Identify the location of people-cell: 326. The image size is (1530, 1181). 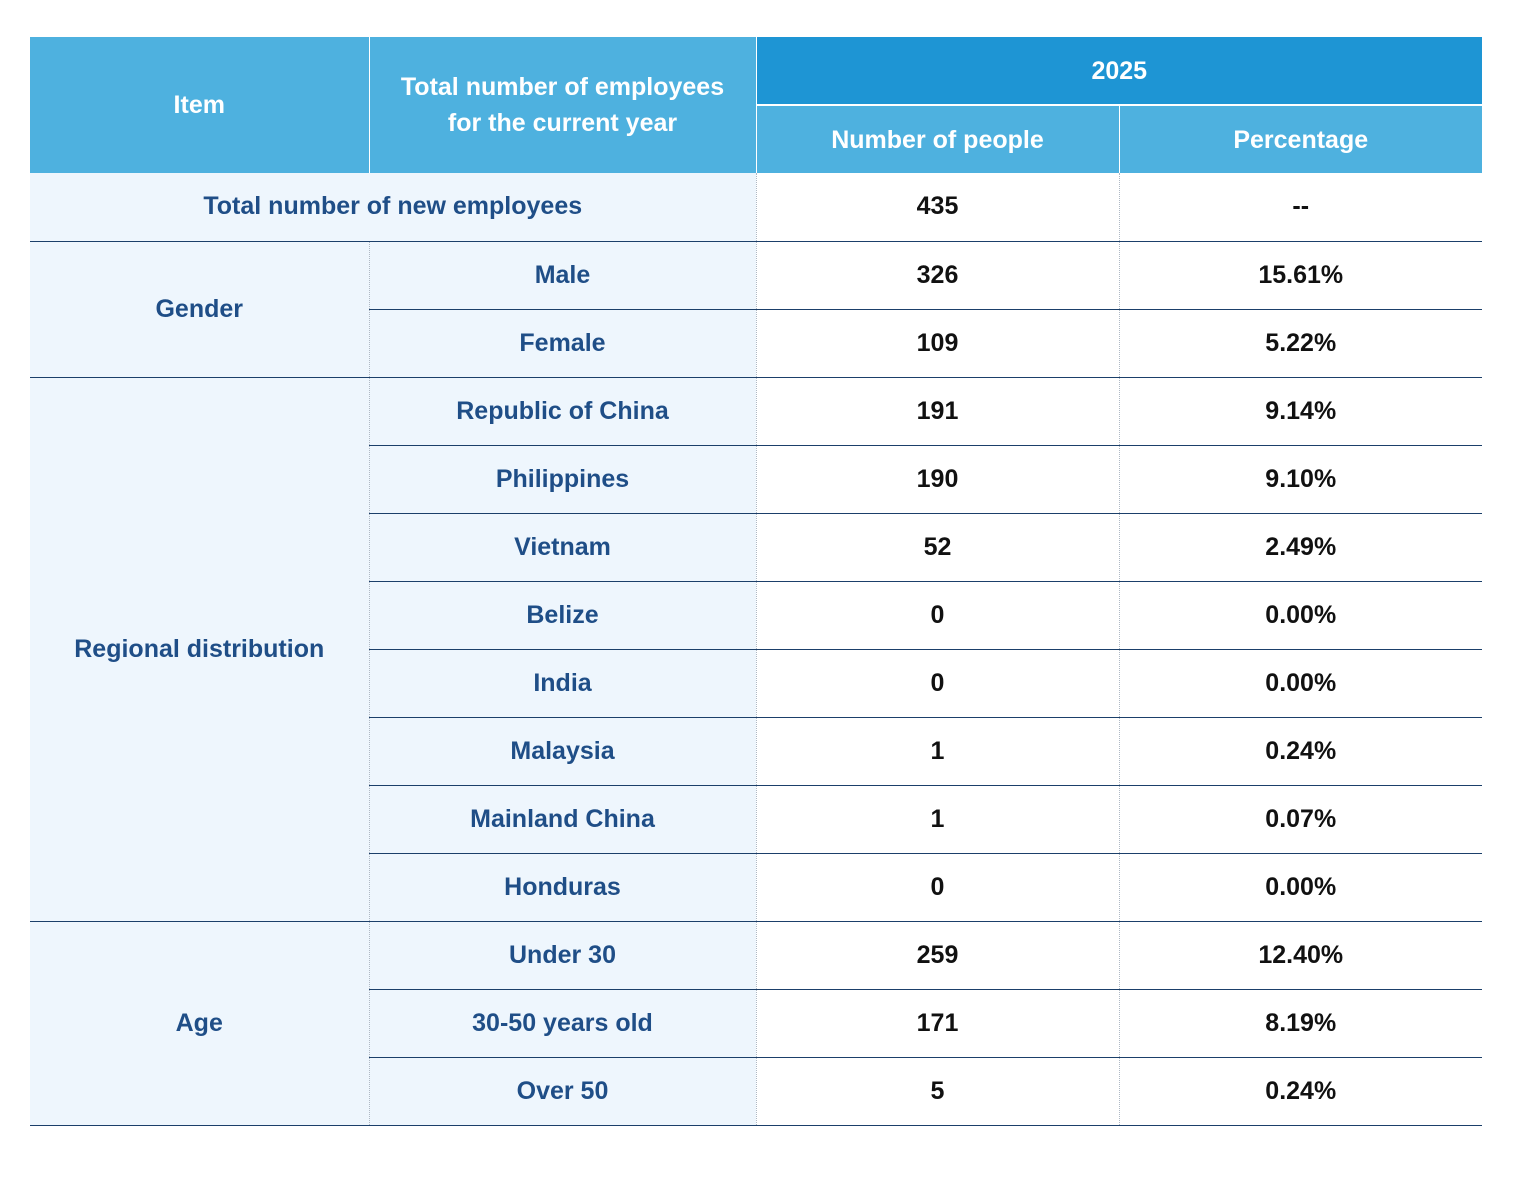
(938, 275).